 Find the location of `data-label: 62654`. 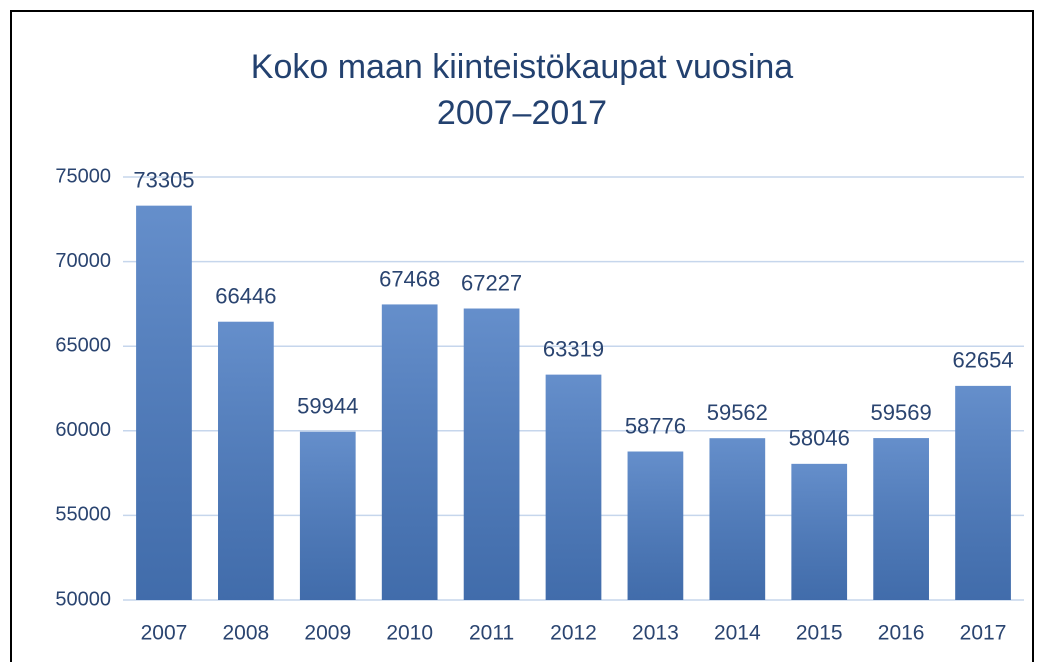

data-label: 62654 is located at coordinates (982, 360).